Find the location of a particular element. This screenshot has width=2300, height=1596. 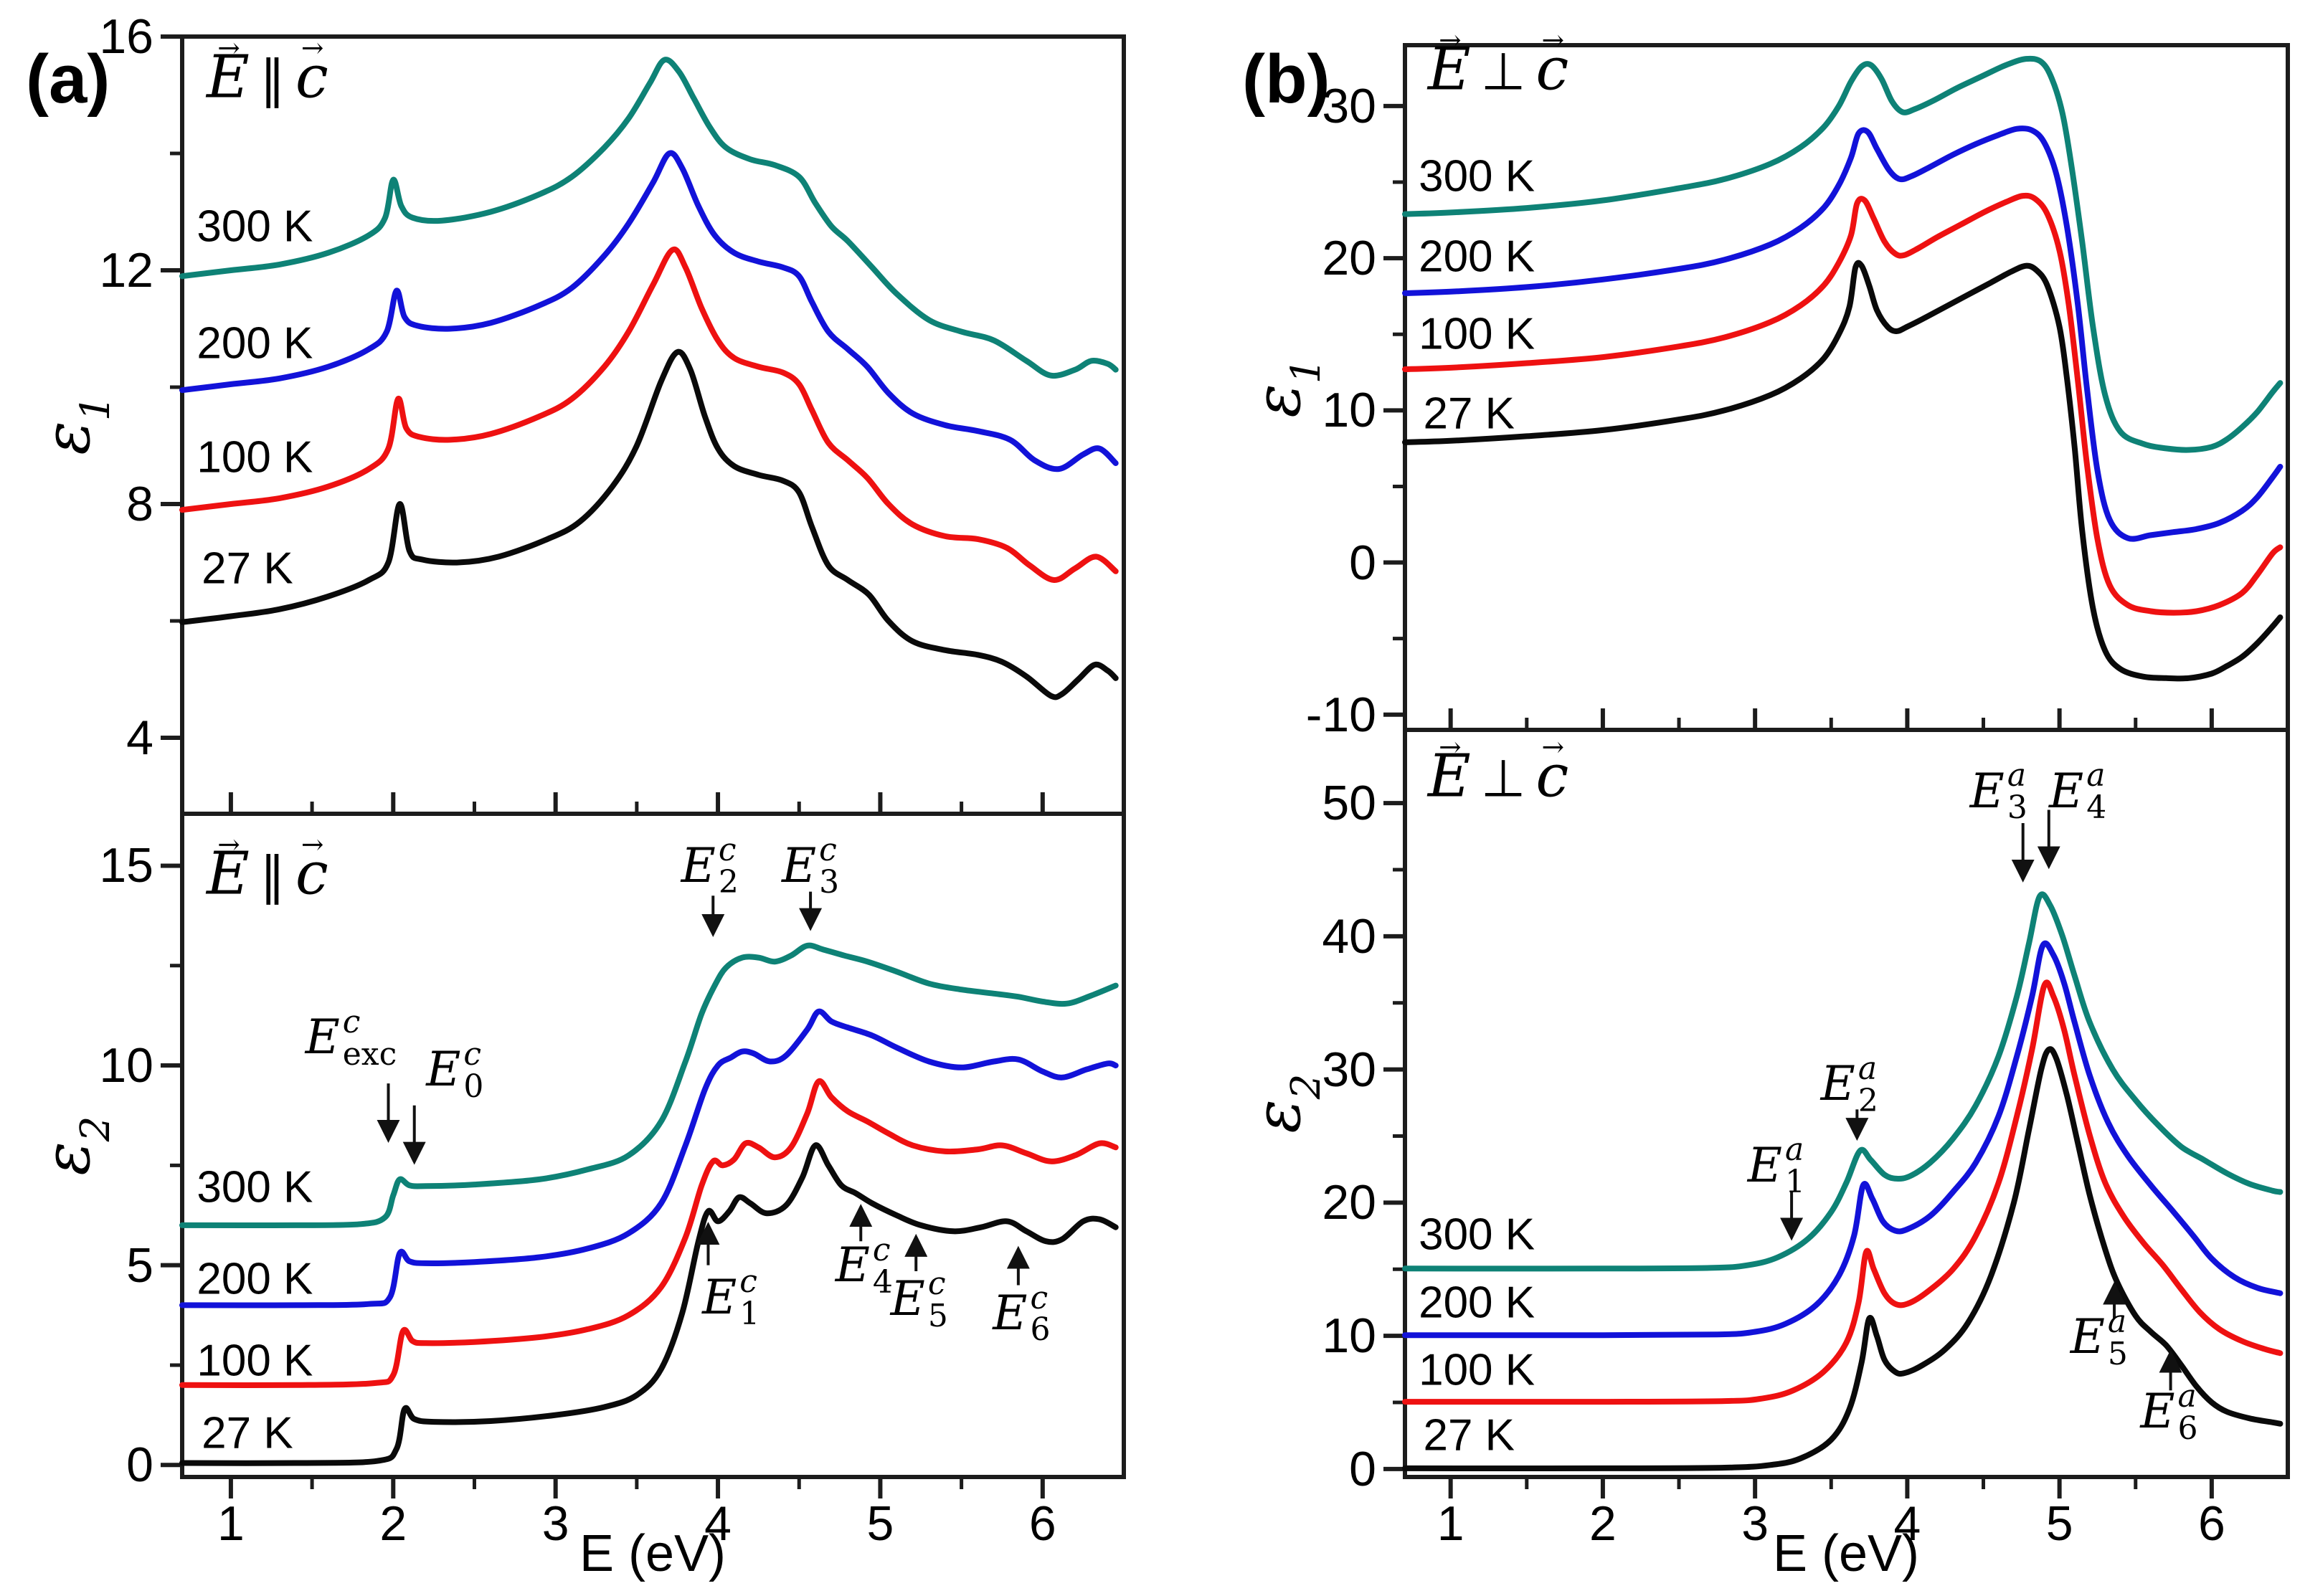

temp-label-a-bottom-27K: 27 K is located at coordinates (248, 1433).